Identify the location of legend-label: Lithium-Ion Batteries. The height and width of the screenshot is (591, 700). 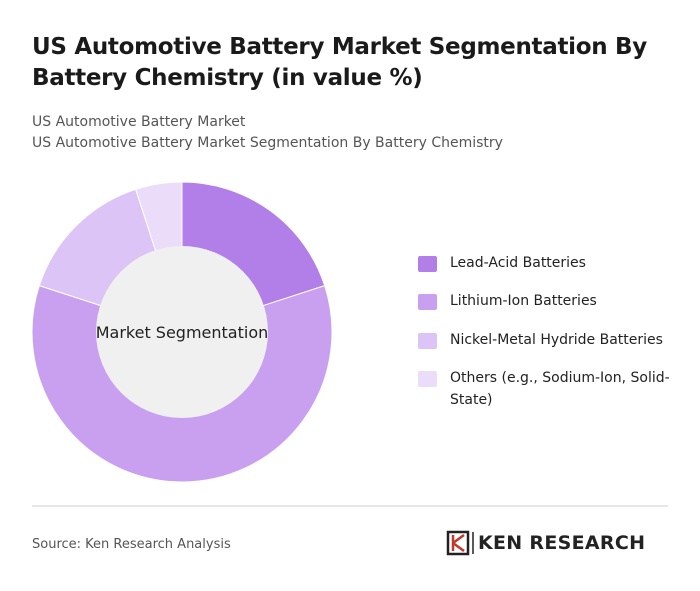
(523, 301).